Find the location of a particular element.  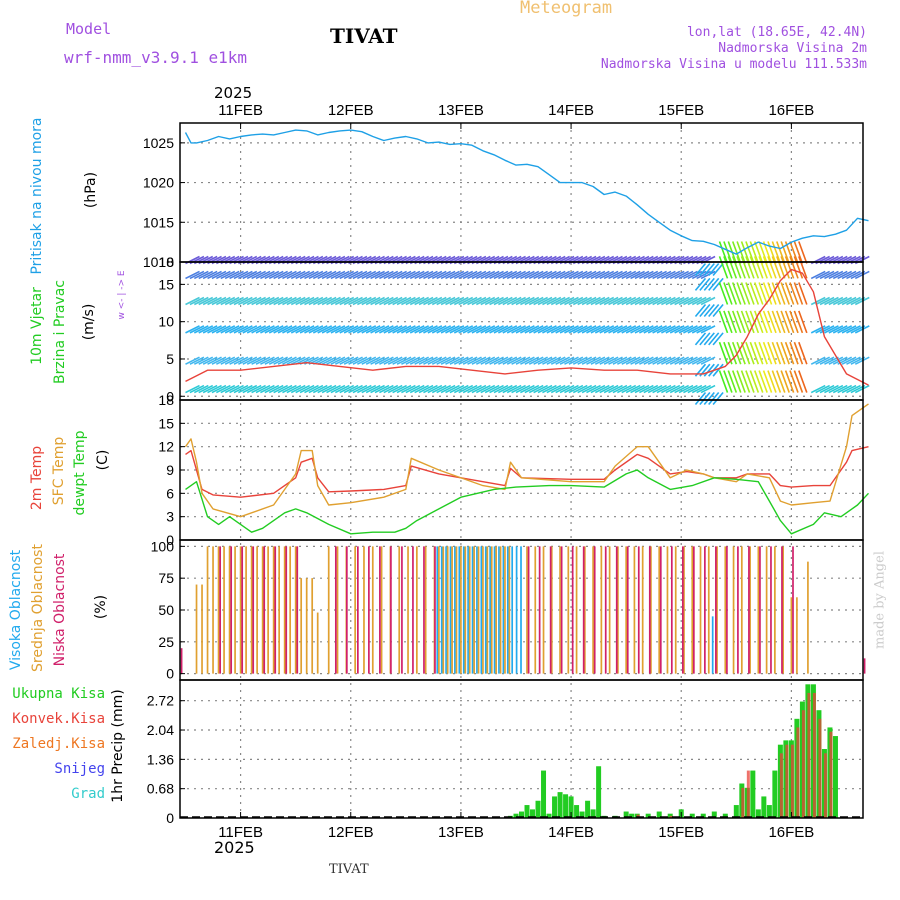

x-tick-label-bottom: 13FEB is located at coordinates (461, 832).